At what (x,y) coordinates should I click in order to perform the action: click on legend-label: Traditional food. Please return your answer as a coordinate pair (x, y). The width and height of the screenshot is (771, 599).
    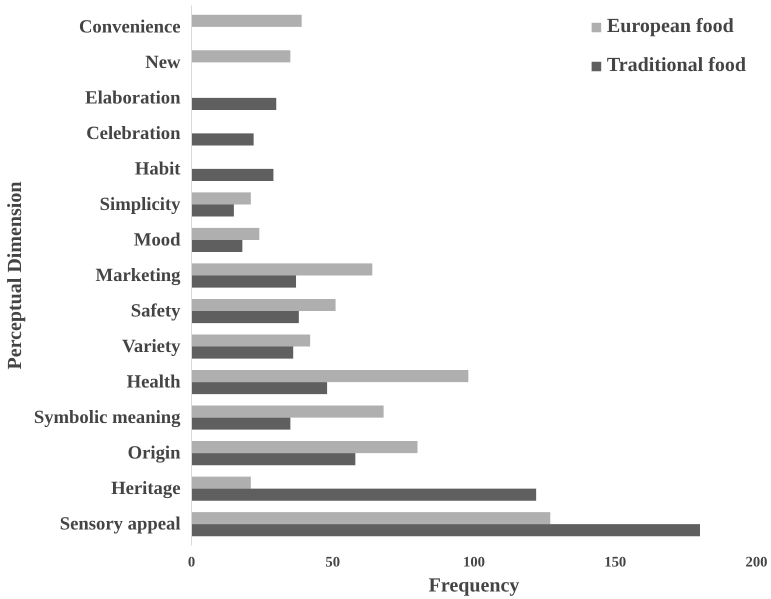
    Looking at the image, I should click on (676, 65).